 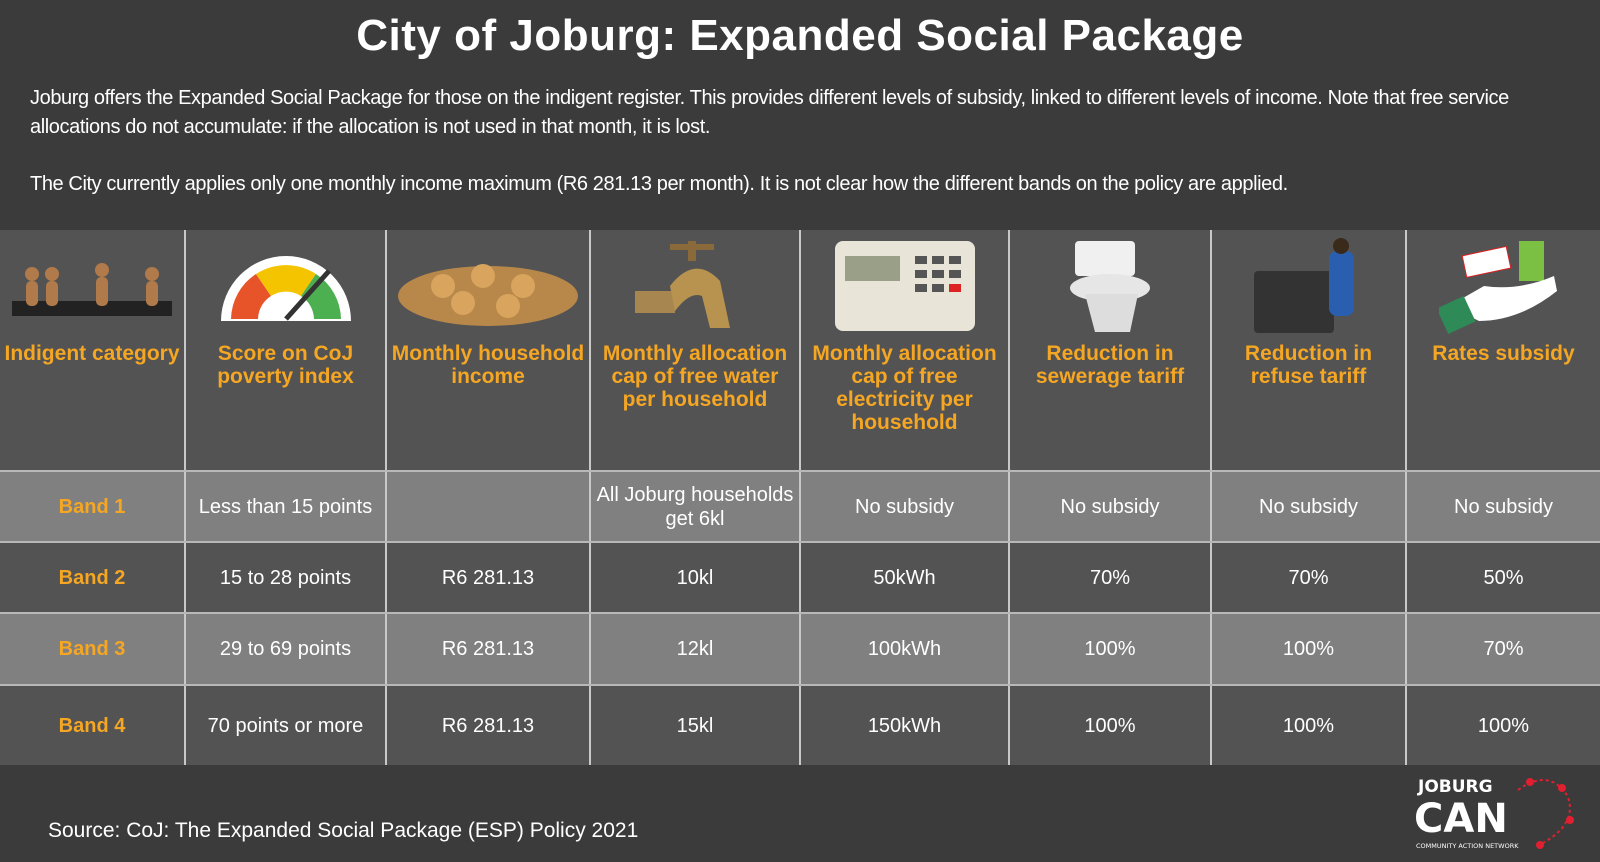 I want to click on table-cell: All Joburg households get 6kl, so click(x=696, y=506).